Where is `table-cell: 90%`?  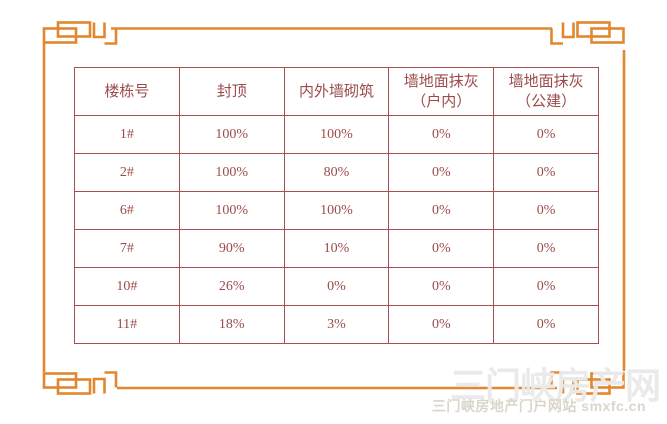 table-cell: 90% is located at coordinates (231, 248).